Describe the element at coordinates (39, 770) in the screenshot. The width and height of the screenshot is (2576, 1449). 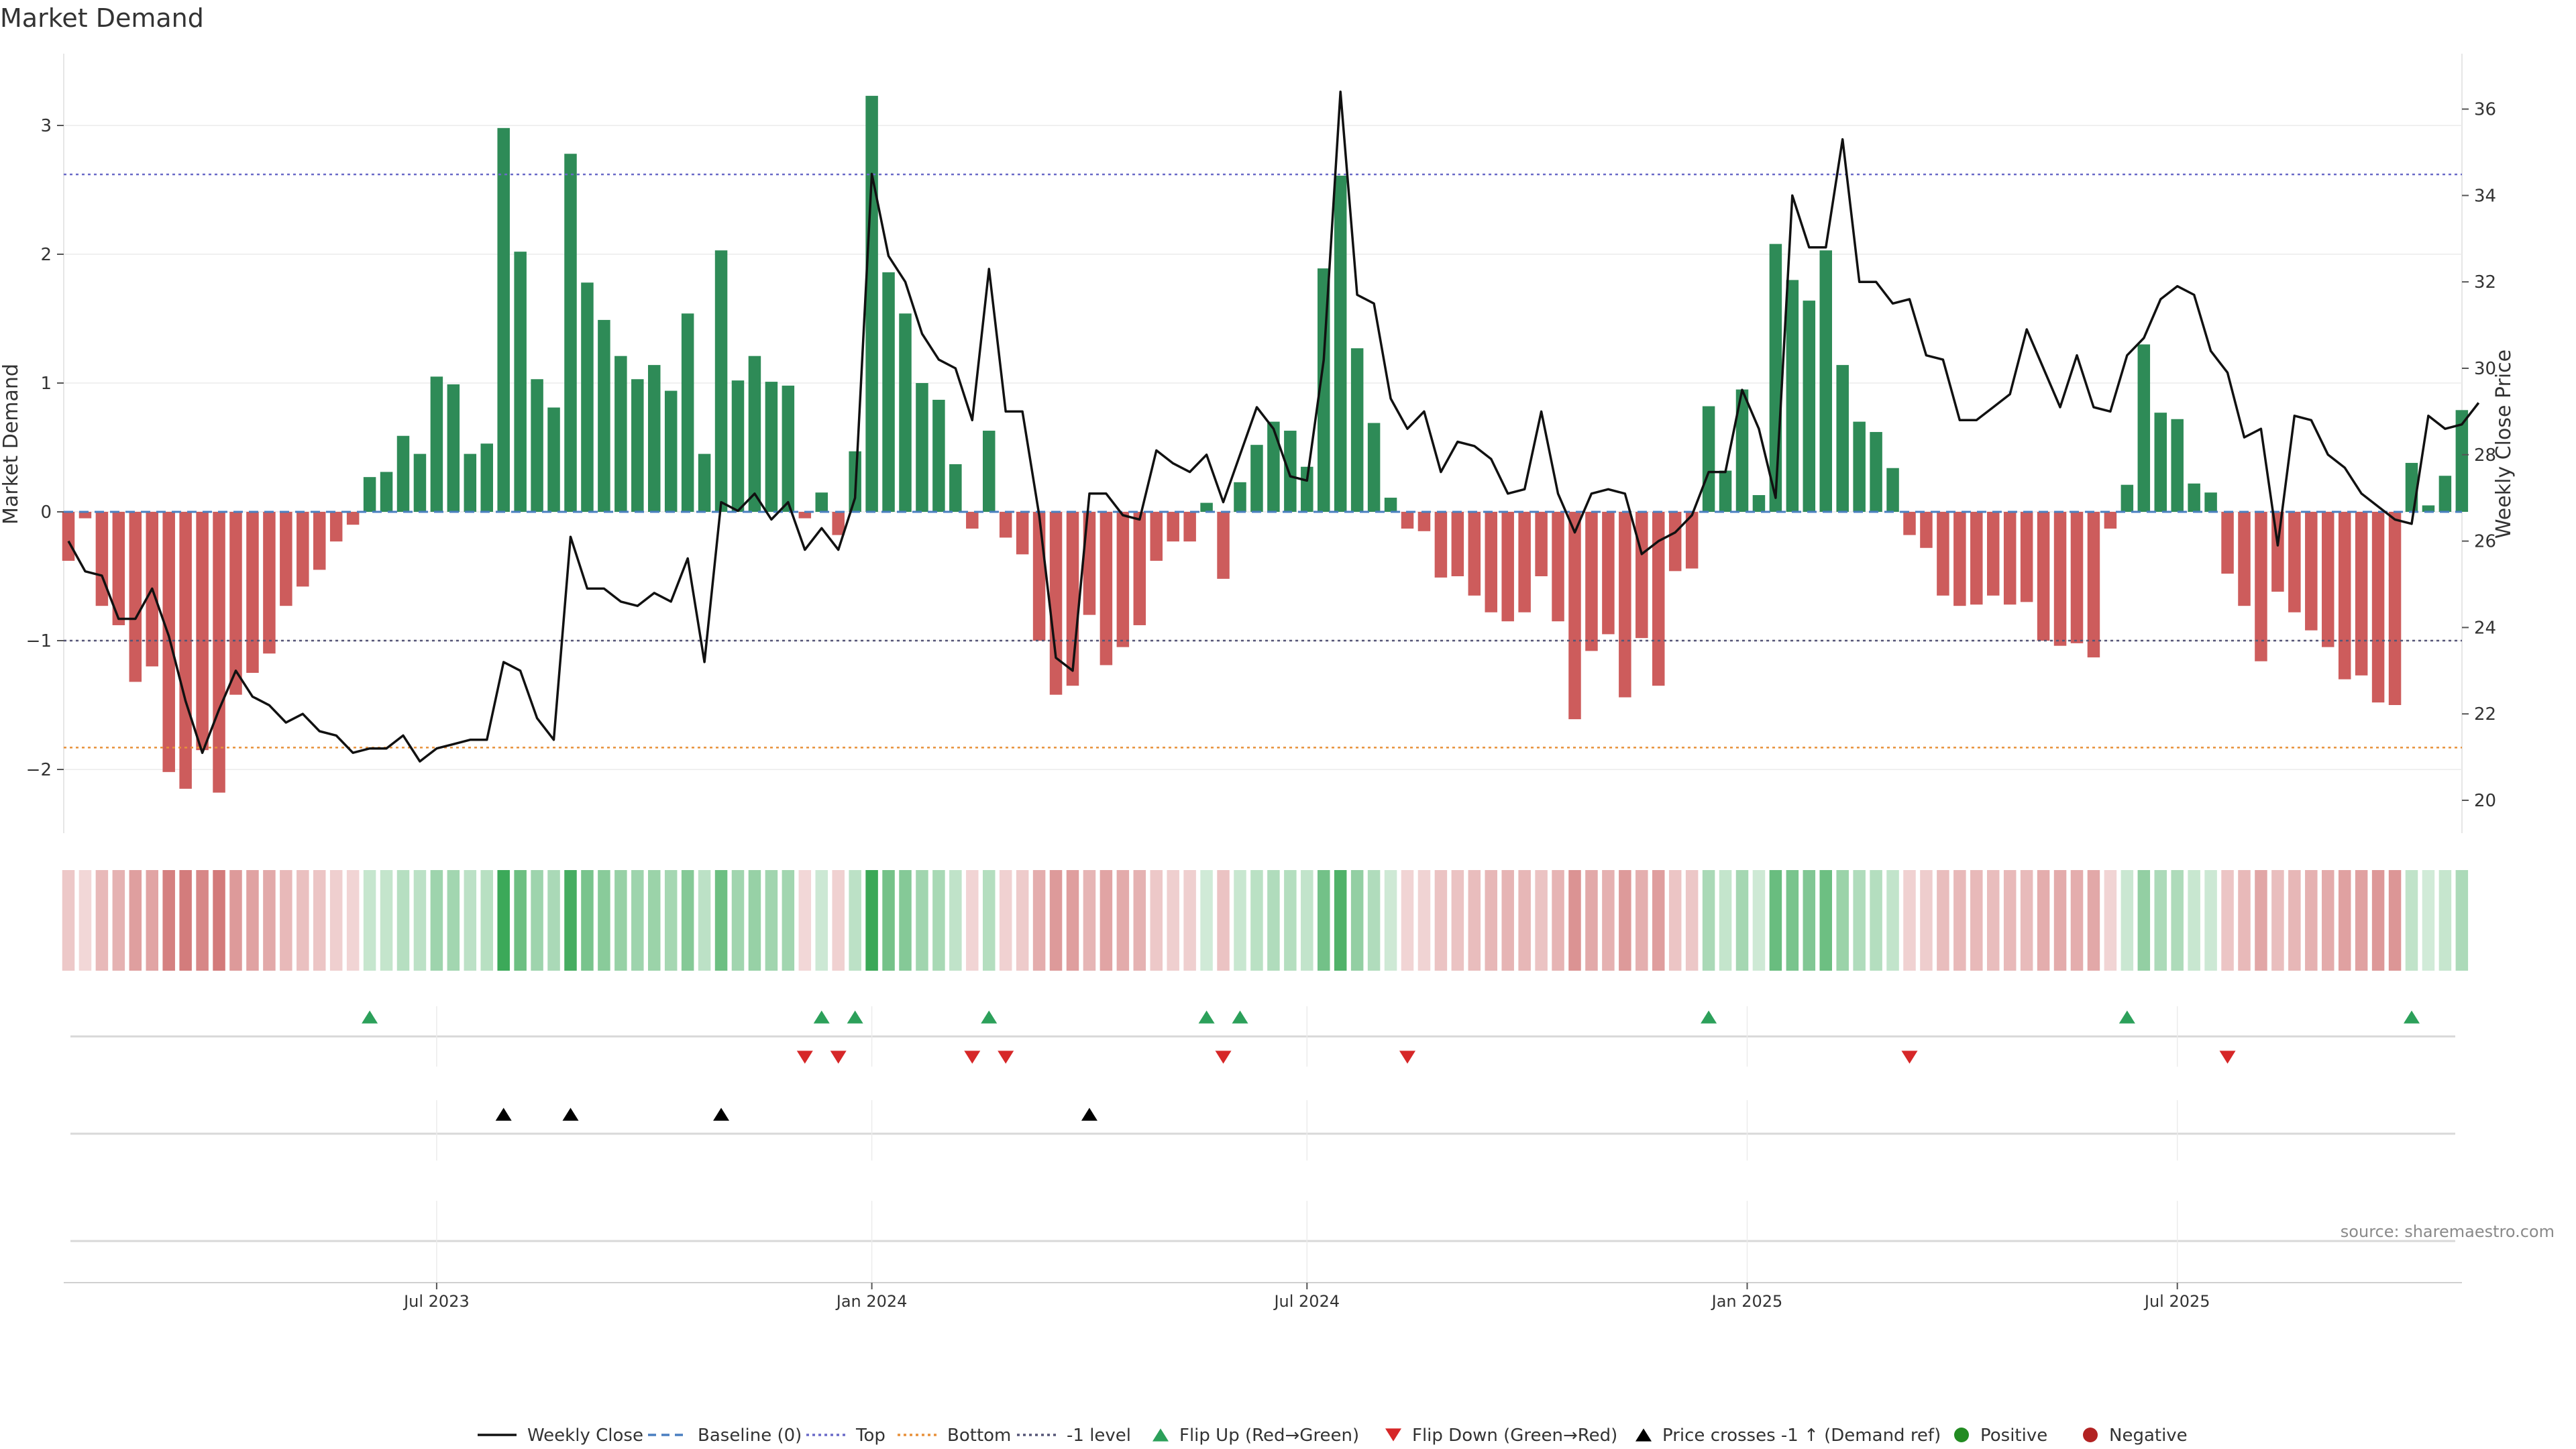
I see `y-tick-label: −2` at that location.